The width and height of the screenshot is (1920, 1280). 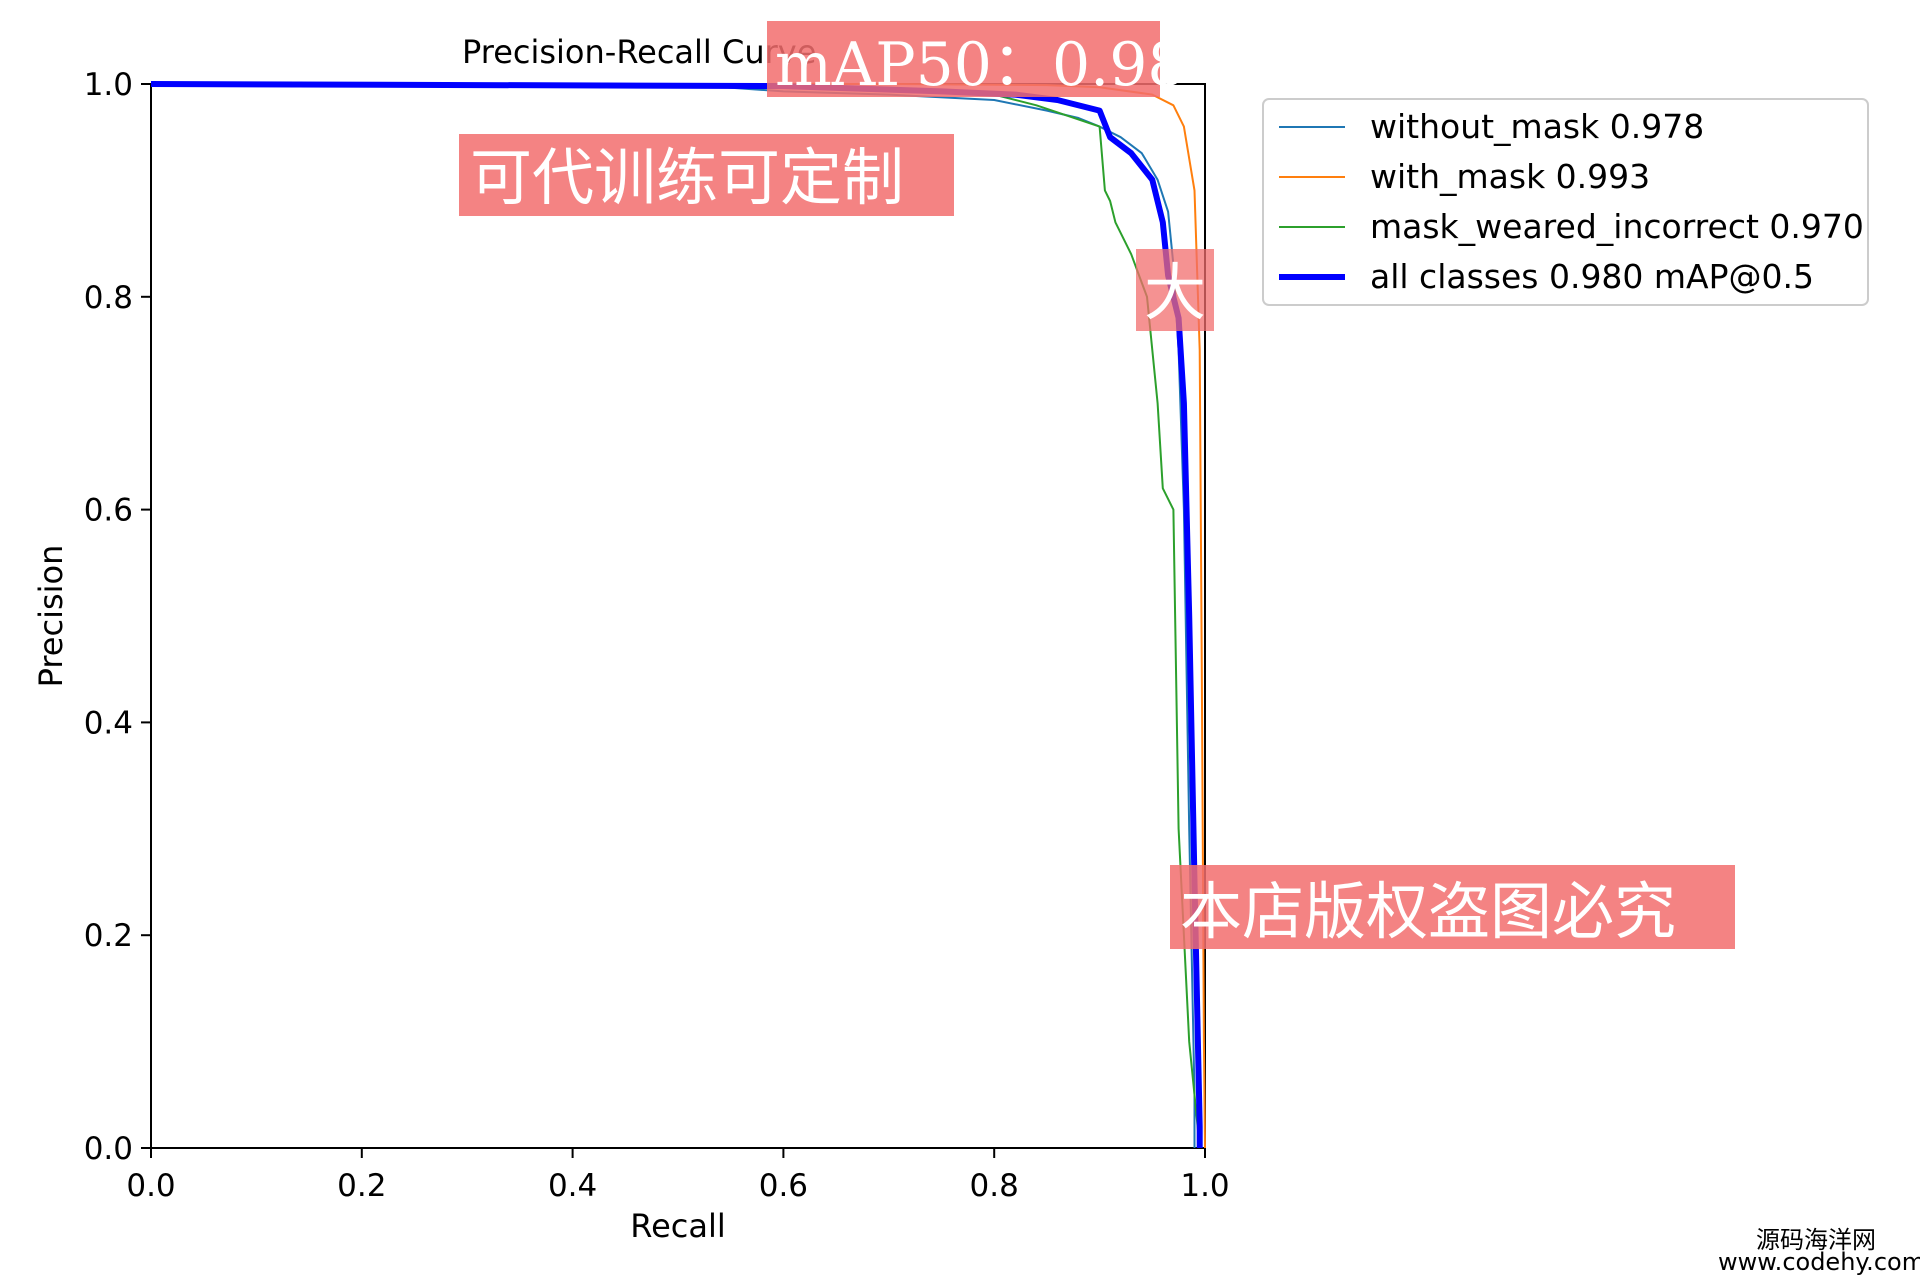 I want to click on y-tick-label: 0.0, so click(x=108, y=1149).